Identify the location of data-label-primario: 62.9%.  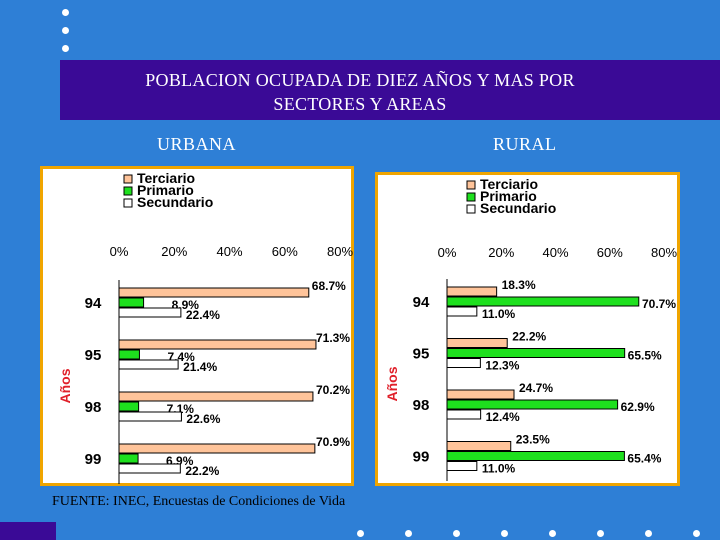
(638, 407).